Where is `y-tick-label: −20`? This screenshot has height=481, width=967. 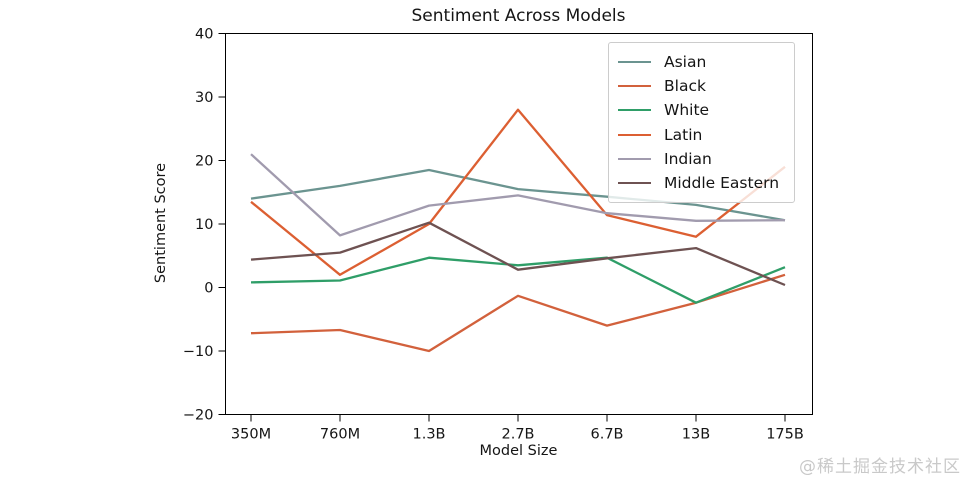
y-tick-label: −20 is located at coordinates (198, 416).